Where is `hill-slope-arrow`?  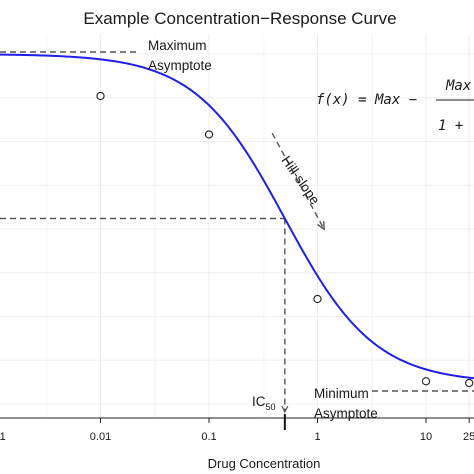
hill-slope-arrow is located at coordinates (298, 181).